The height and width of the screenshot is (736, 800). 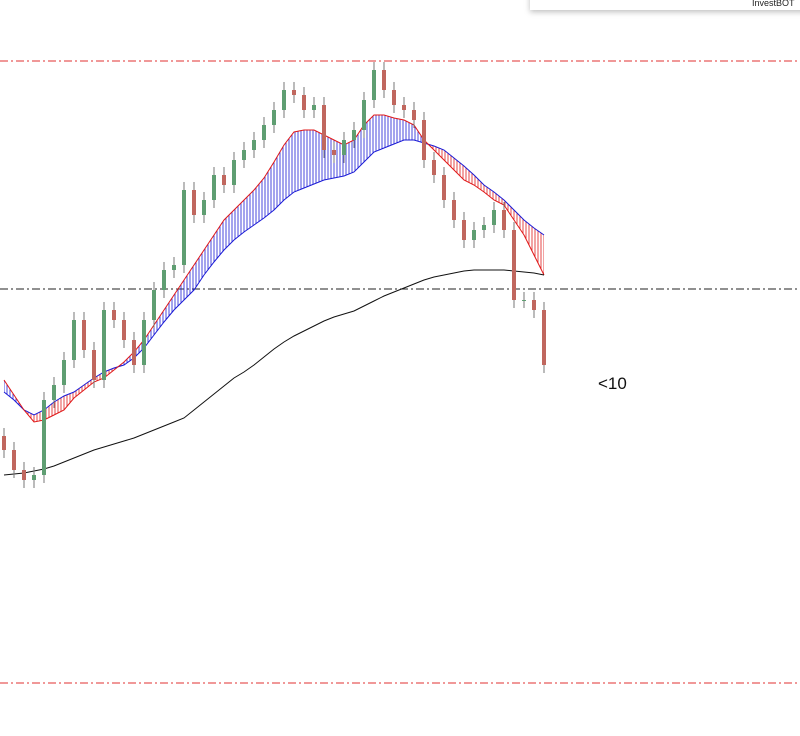 What do you see at coordinates (773, 4) in the screenshot?
I see `brand: InvestBOT` at bounding box center [773, 4].